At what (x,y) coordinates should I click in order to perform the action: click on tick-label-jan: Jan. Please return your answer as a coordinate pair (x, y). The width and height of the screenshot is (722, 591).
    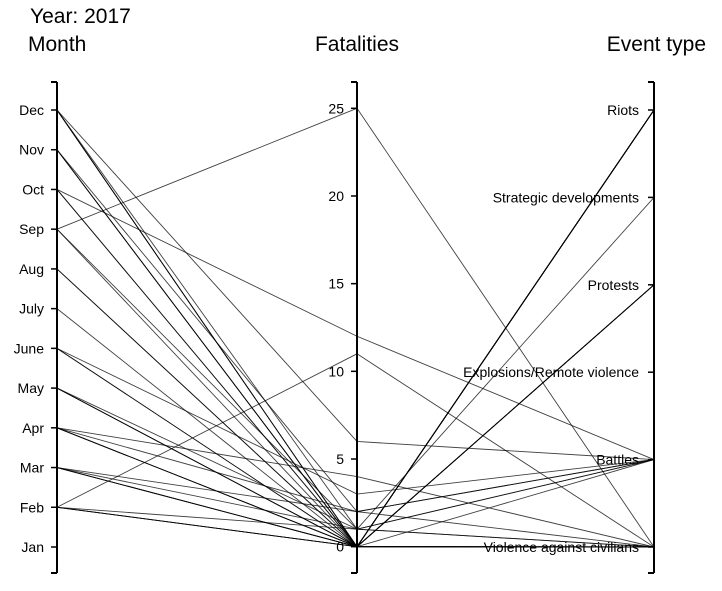
    Looking at the image, I should click on (32, 547).